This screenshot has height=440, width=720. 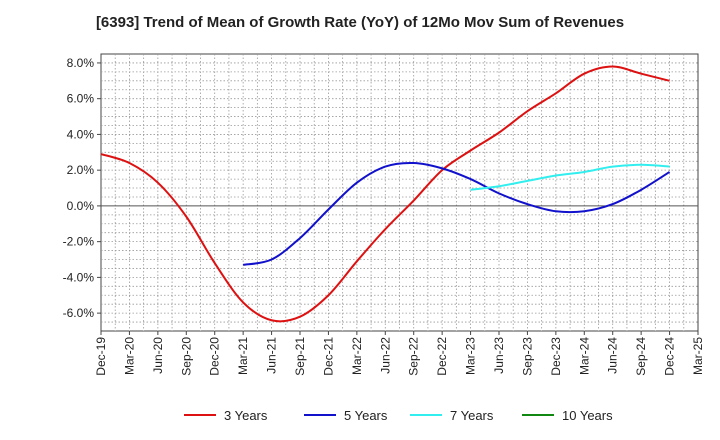 I want to click on y-tick-label: -6.0%, so click(x=79, y=313).